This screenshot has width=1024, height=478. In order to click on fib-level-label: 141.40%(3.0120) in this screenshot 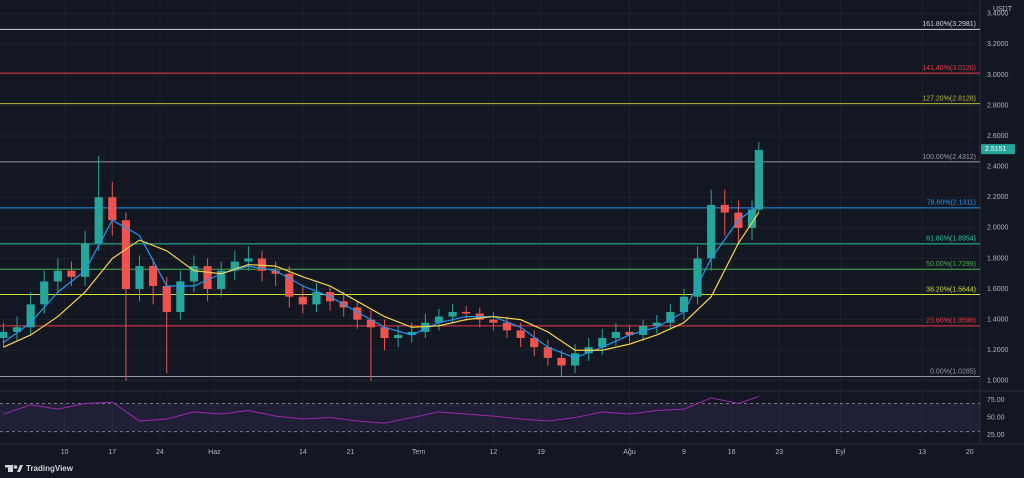, I will do `click(949, 68)`.